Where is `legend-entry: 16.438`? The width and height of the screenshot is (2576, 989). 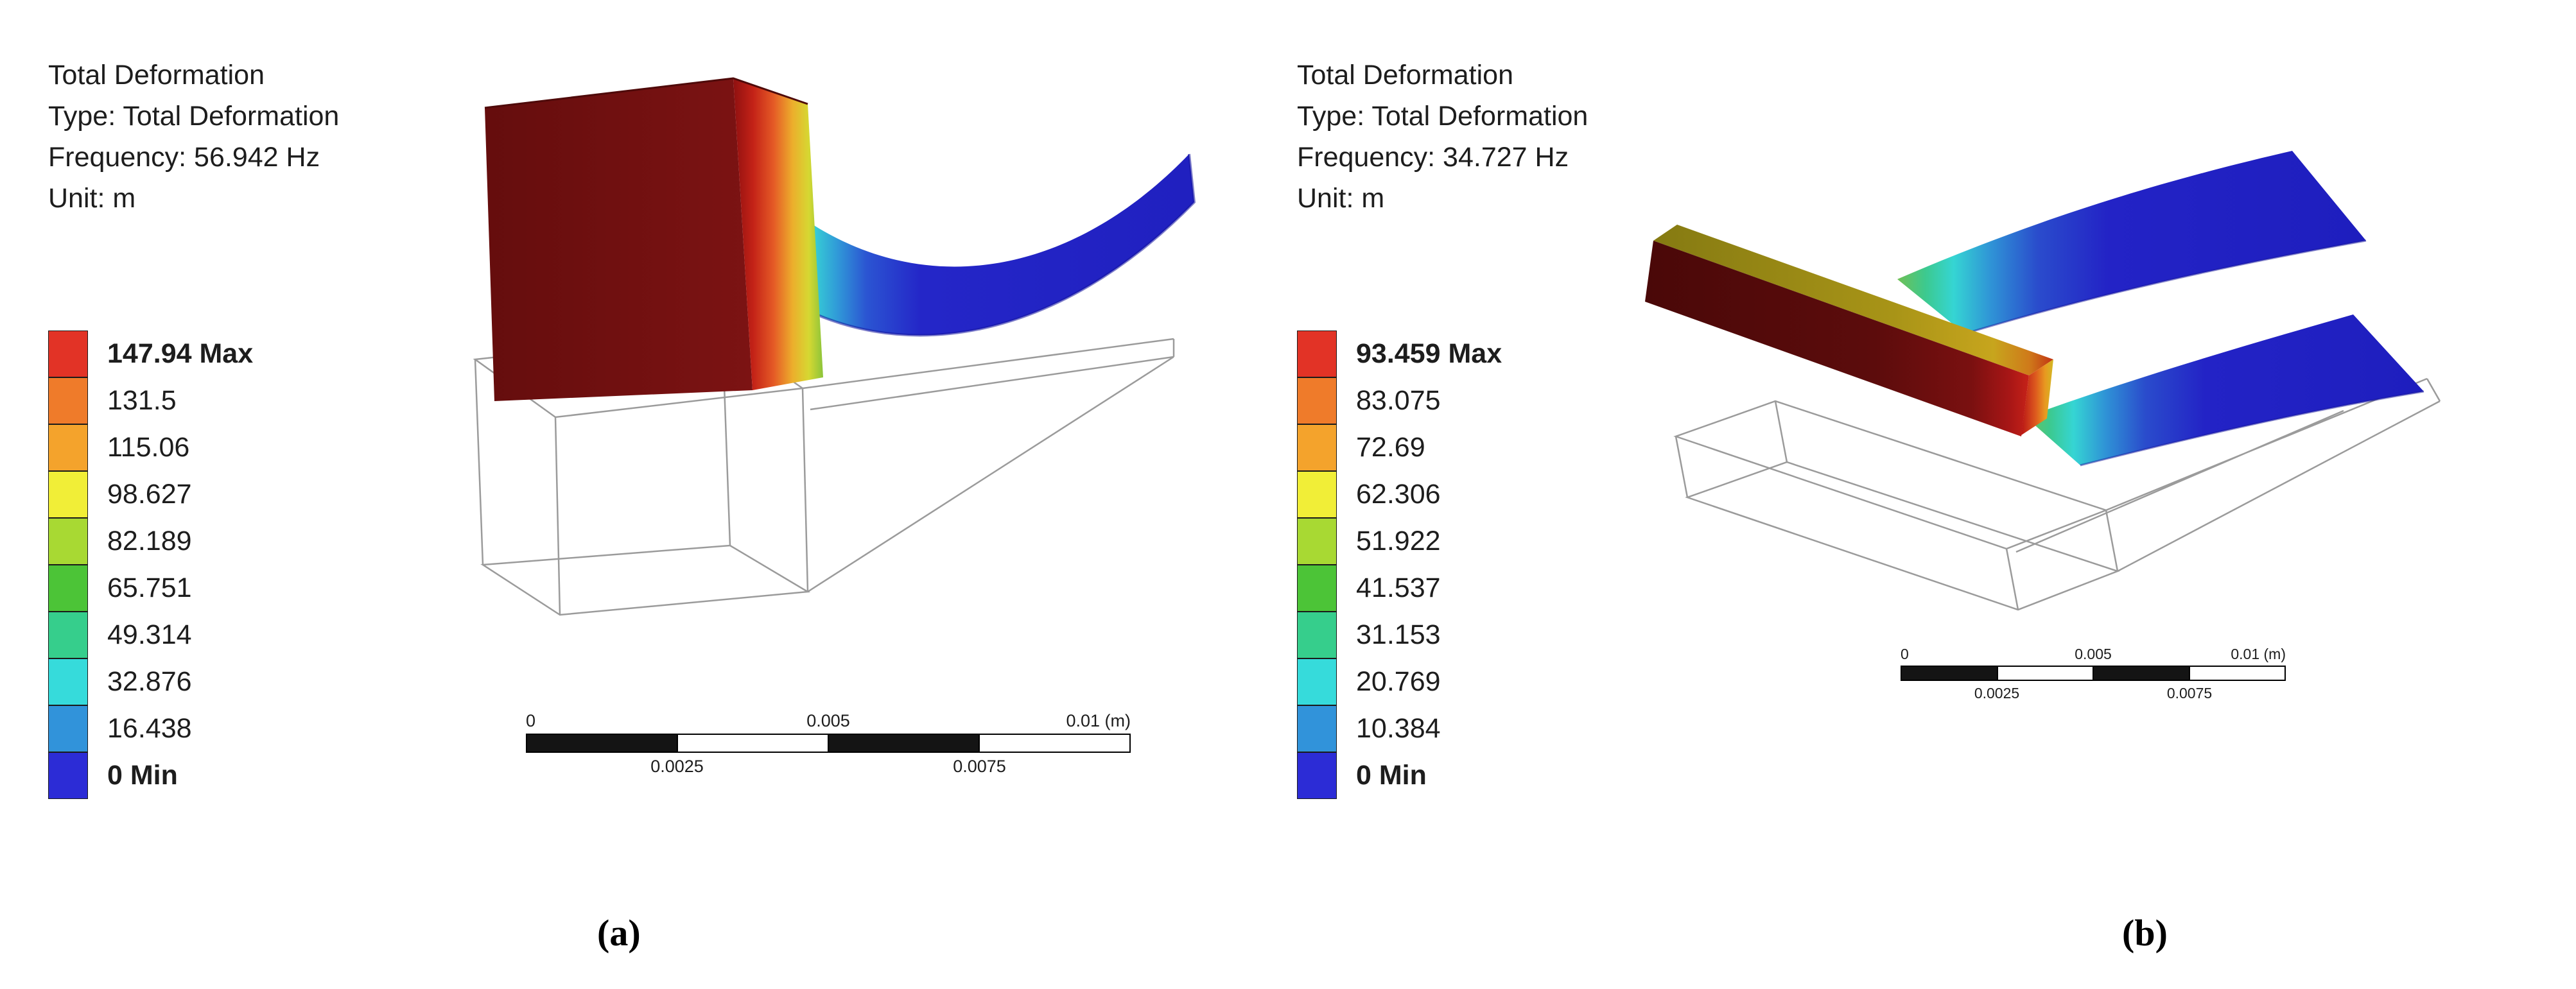 legend-entry: 16.438 is located at coordinates (150, 728).